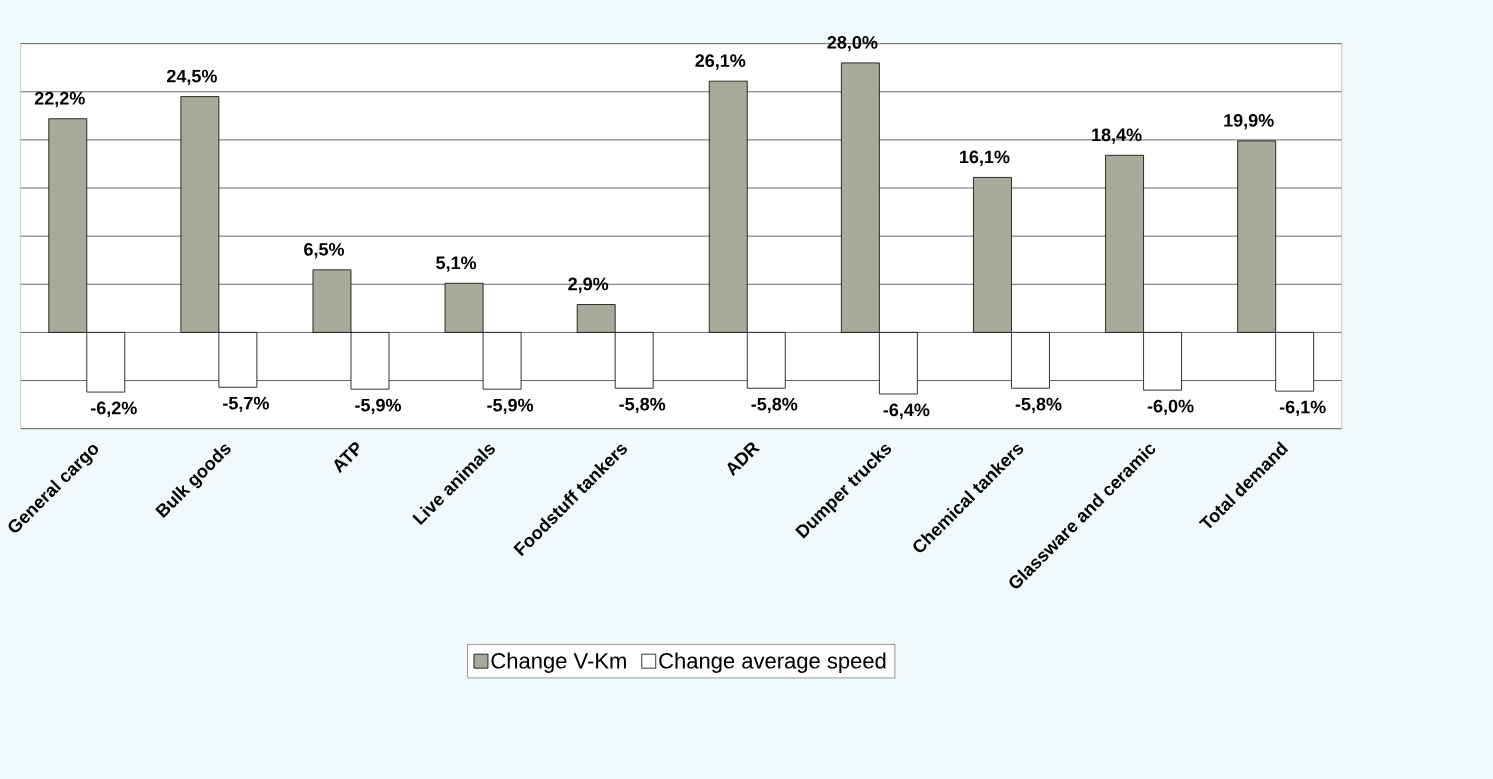 This screenshot has height=779, width=1493. What do you see at coordinates (985, 158) in the screenshot?
I see `data-label: 16,1%` at bounding box center [985, 158].